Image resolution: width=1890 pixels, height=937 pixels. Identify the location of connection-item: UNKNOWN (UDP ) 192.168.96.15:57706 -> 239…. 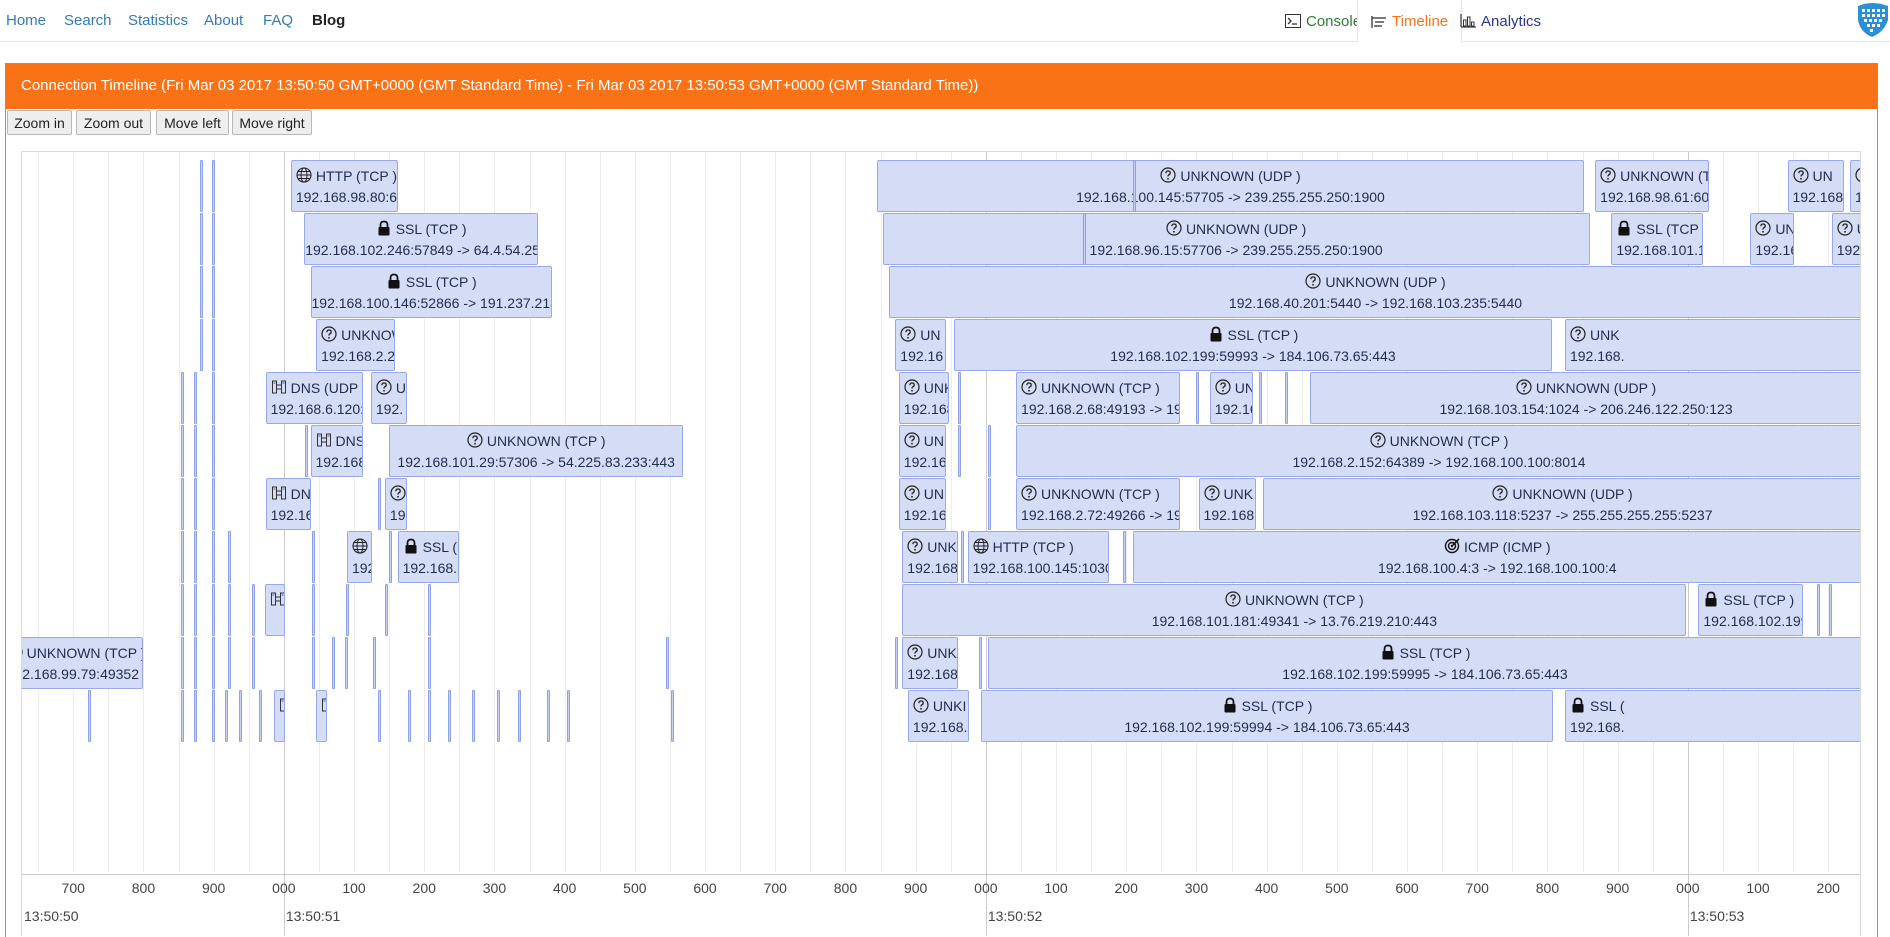
(1236, 239).